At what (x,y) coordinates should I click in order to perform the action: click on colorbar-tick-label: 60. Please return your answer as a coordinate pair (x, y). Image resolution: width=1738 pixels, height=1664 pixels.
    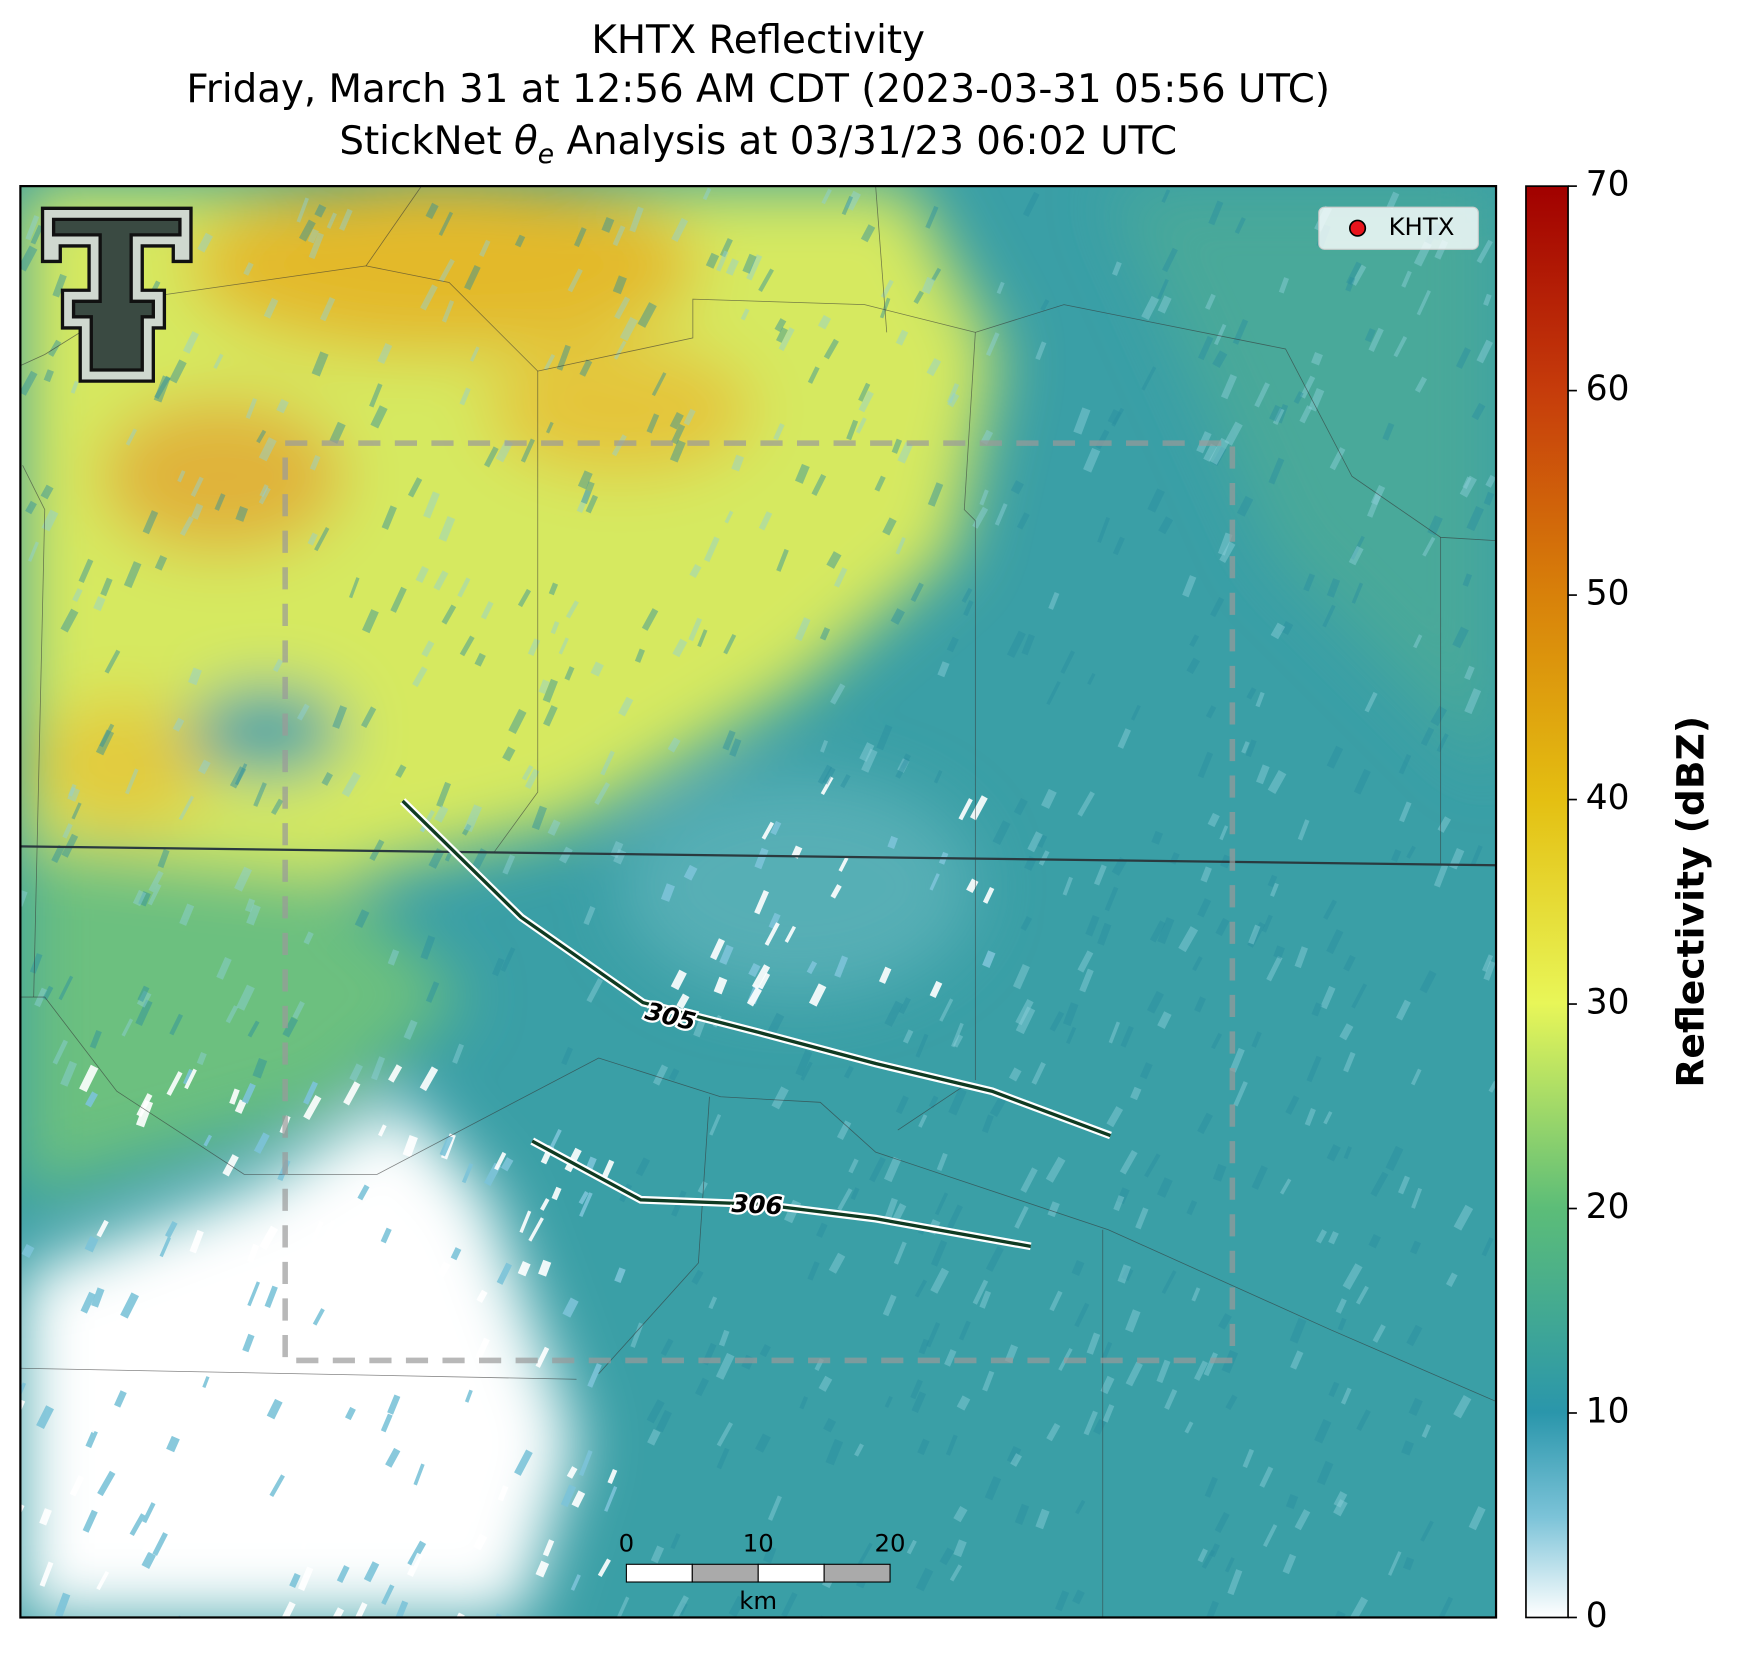
    Looking at the image, I should click on (1608, 389).